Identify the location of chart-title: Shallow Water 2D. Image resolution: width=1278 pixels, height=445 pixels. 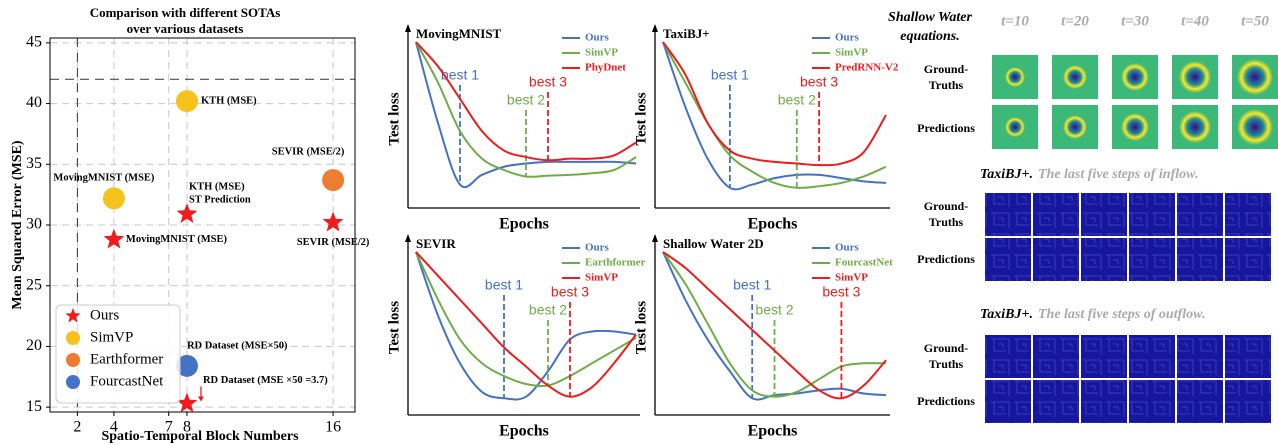
(713, 243).